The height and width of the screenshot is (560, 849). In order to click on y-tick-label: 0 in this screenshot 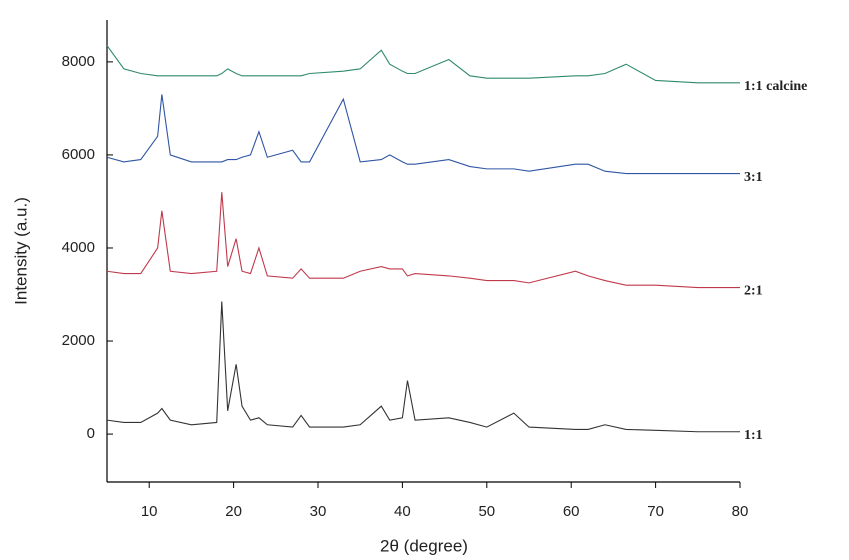, I will do `click(91, 433)`.